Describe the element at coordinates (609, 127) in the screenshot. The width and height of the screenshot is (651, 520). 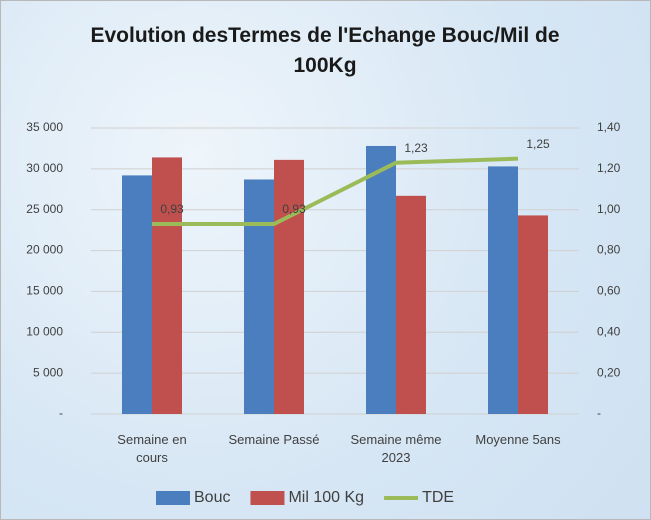
I see `y2-tick-label: 1,40` at that location.